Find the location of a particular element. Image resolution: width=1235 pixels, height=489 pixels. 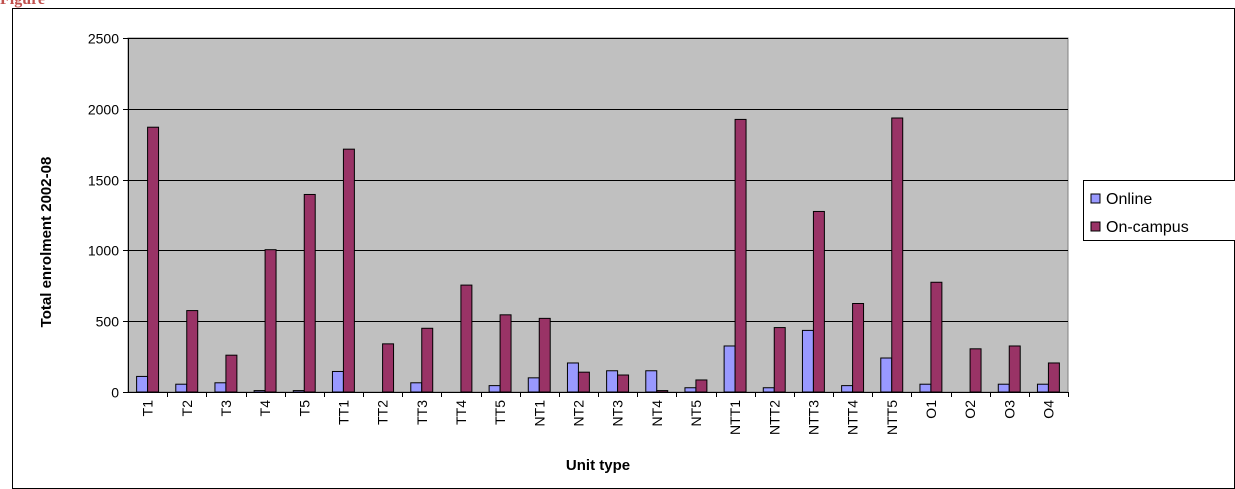

bar-on-campus-ntt2 is located at coordinates (779, 360).